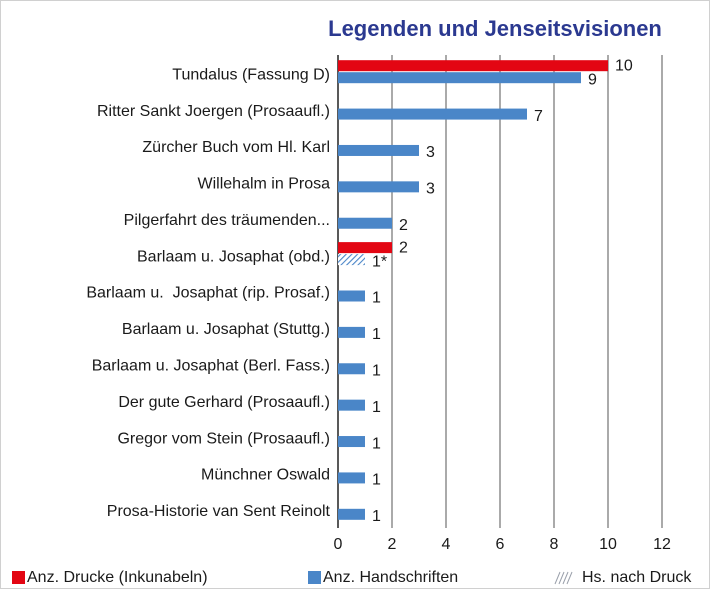 Image resolution: width=710 pixels, height=589 pixels. I want to click on legend-label: Hs. nach Druck, so click(637, 577).